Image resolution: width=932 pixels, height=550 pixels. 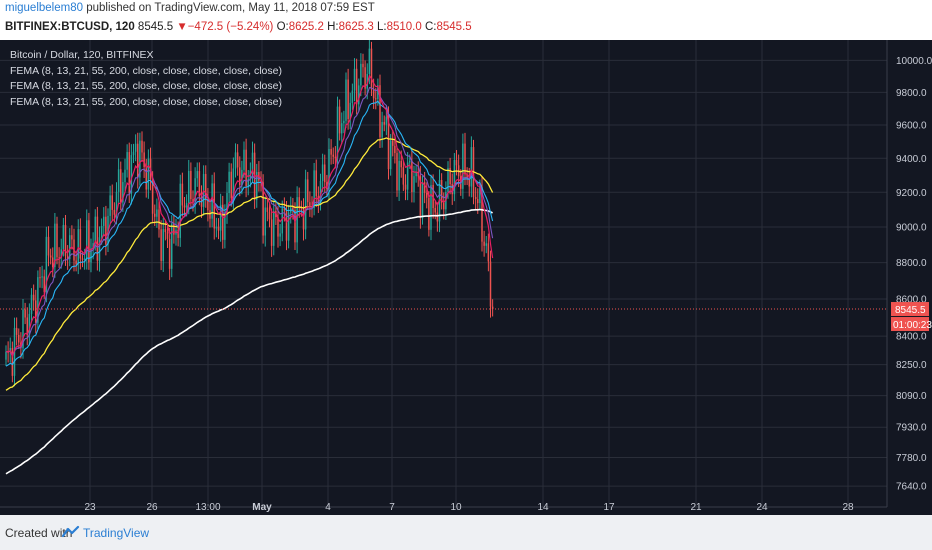 I want to click on current-price-value: 8545.5, so click(x=910, y=310).